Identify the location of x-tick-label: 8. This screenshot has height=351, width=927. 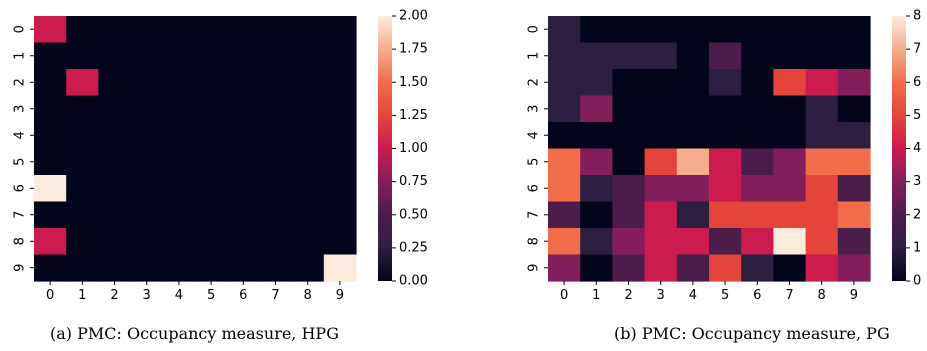
(308, 295).